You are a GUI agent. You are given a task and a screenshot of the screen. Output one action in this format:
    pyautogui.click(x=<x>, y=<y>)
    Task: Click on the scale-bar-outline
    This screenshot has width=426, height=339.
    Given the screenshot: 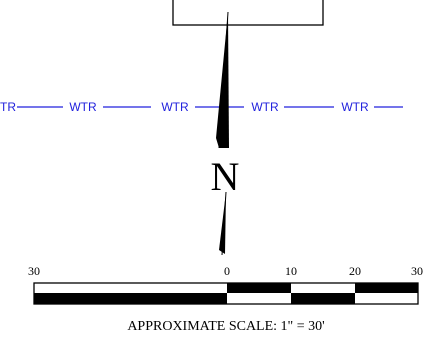 What is the action you would take?
    pyautogui.click(x=226, y=293)
    